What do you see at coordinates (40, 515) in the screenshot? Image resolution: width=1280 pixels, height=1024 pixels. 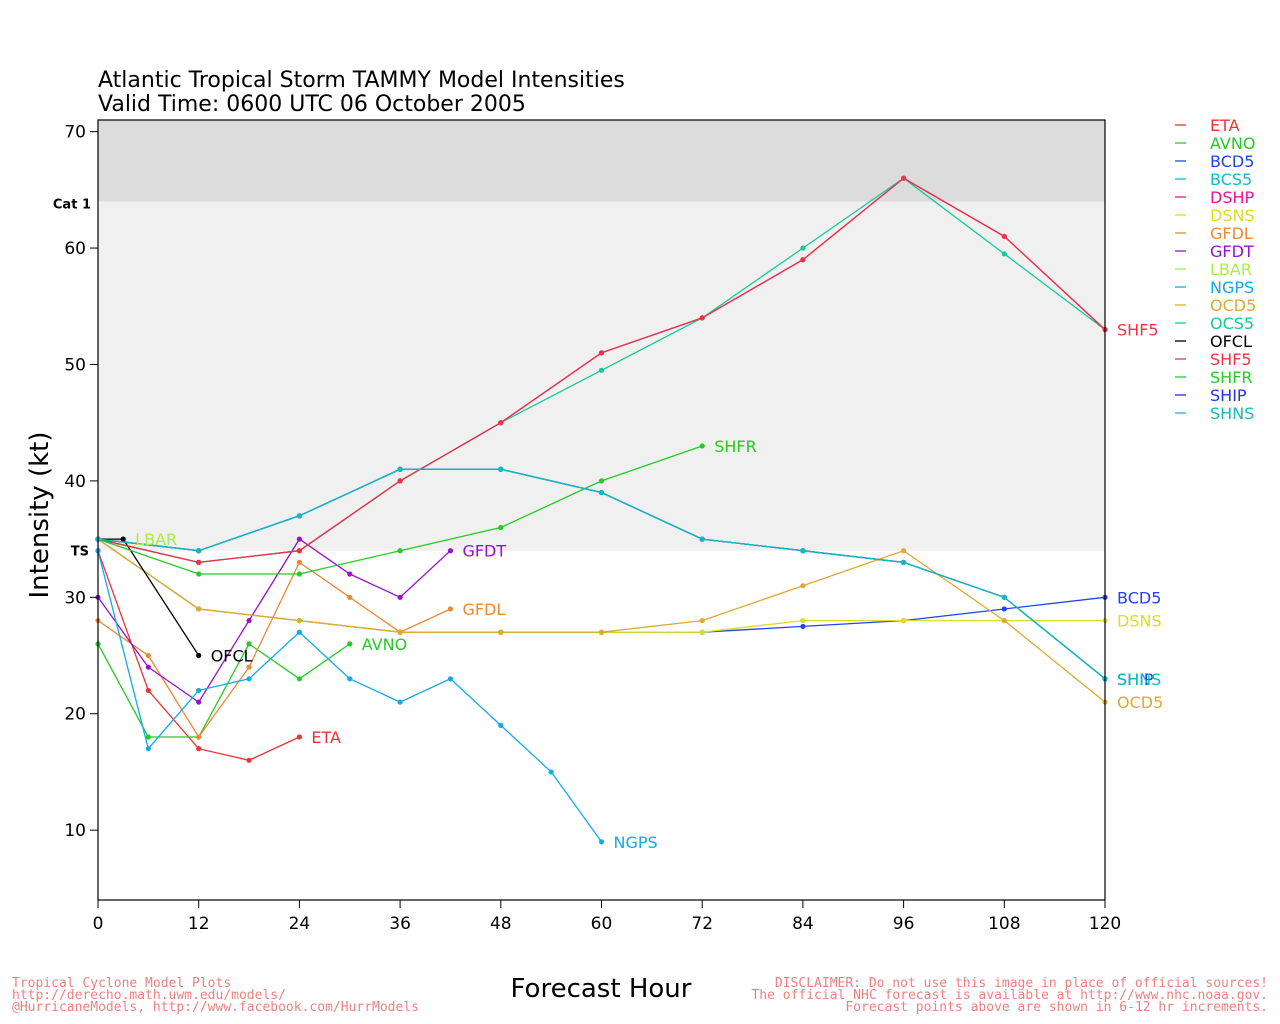 I see `y-axis-label: Intensity (kt)` at bounding box center [40, 515].